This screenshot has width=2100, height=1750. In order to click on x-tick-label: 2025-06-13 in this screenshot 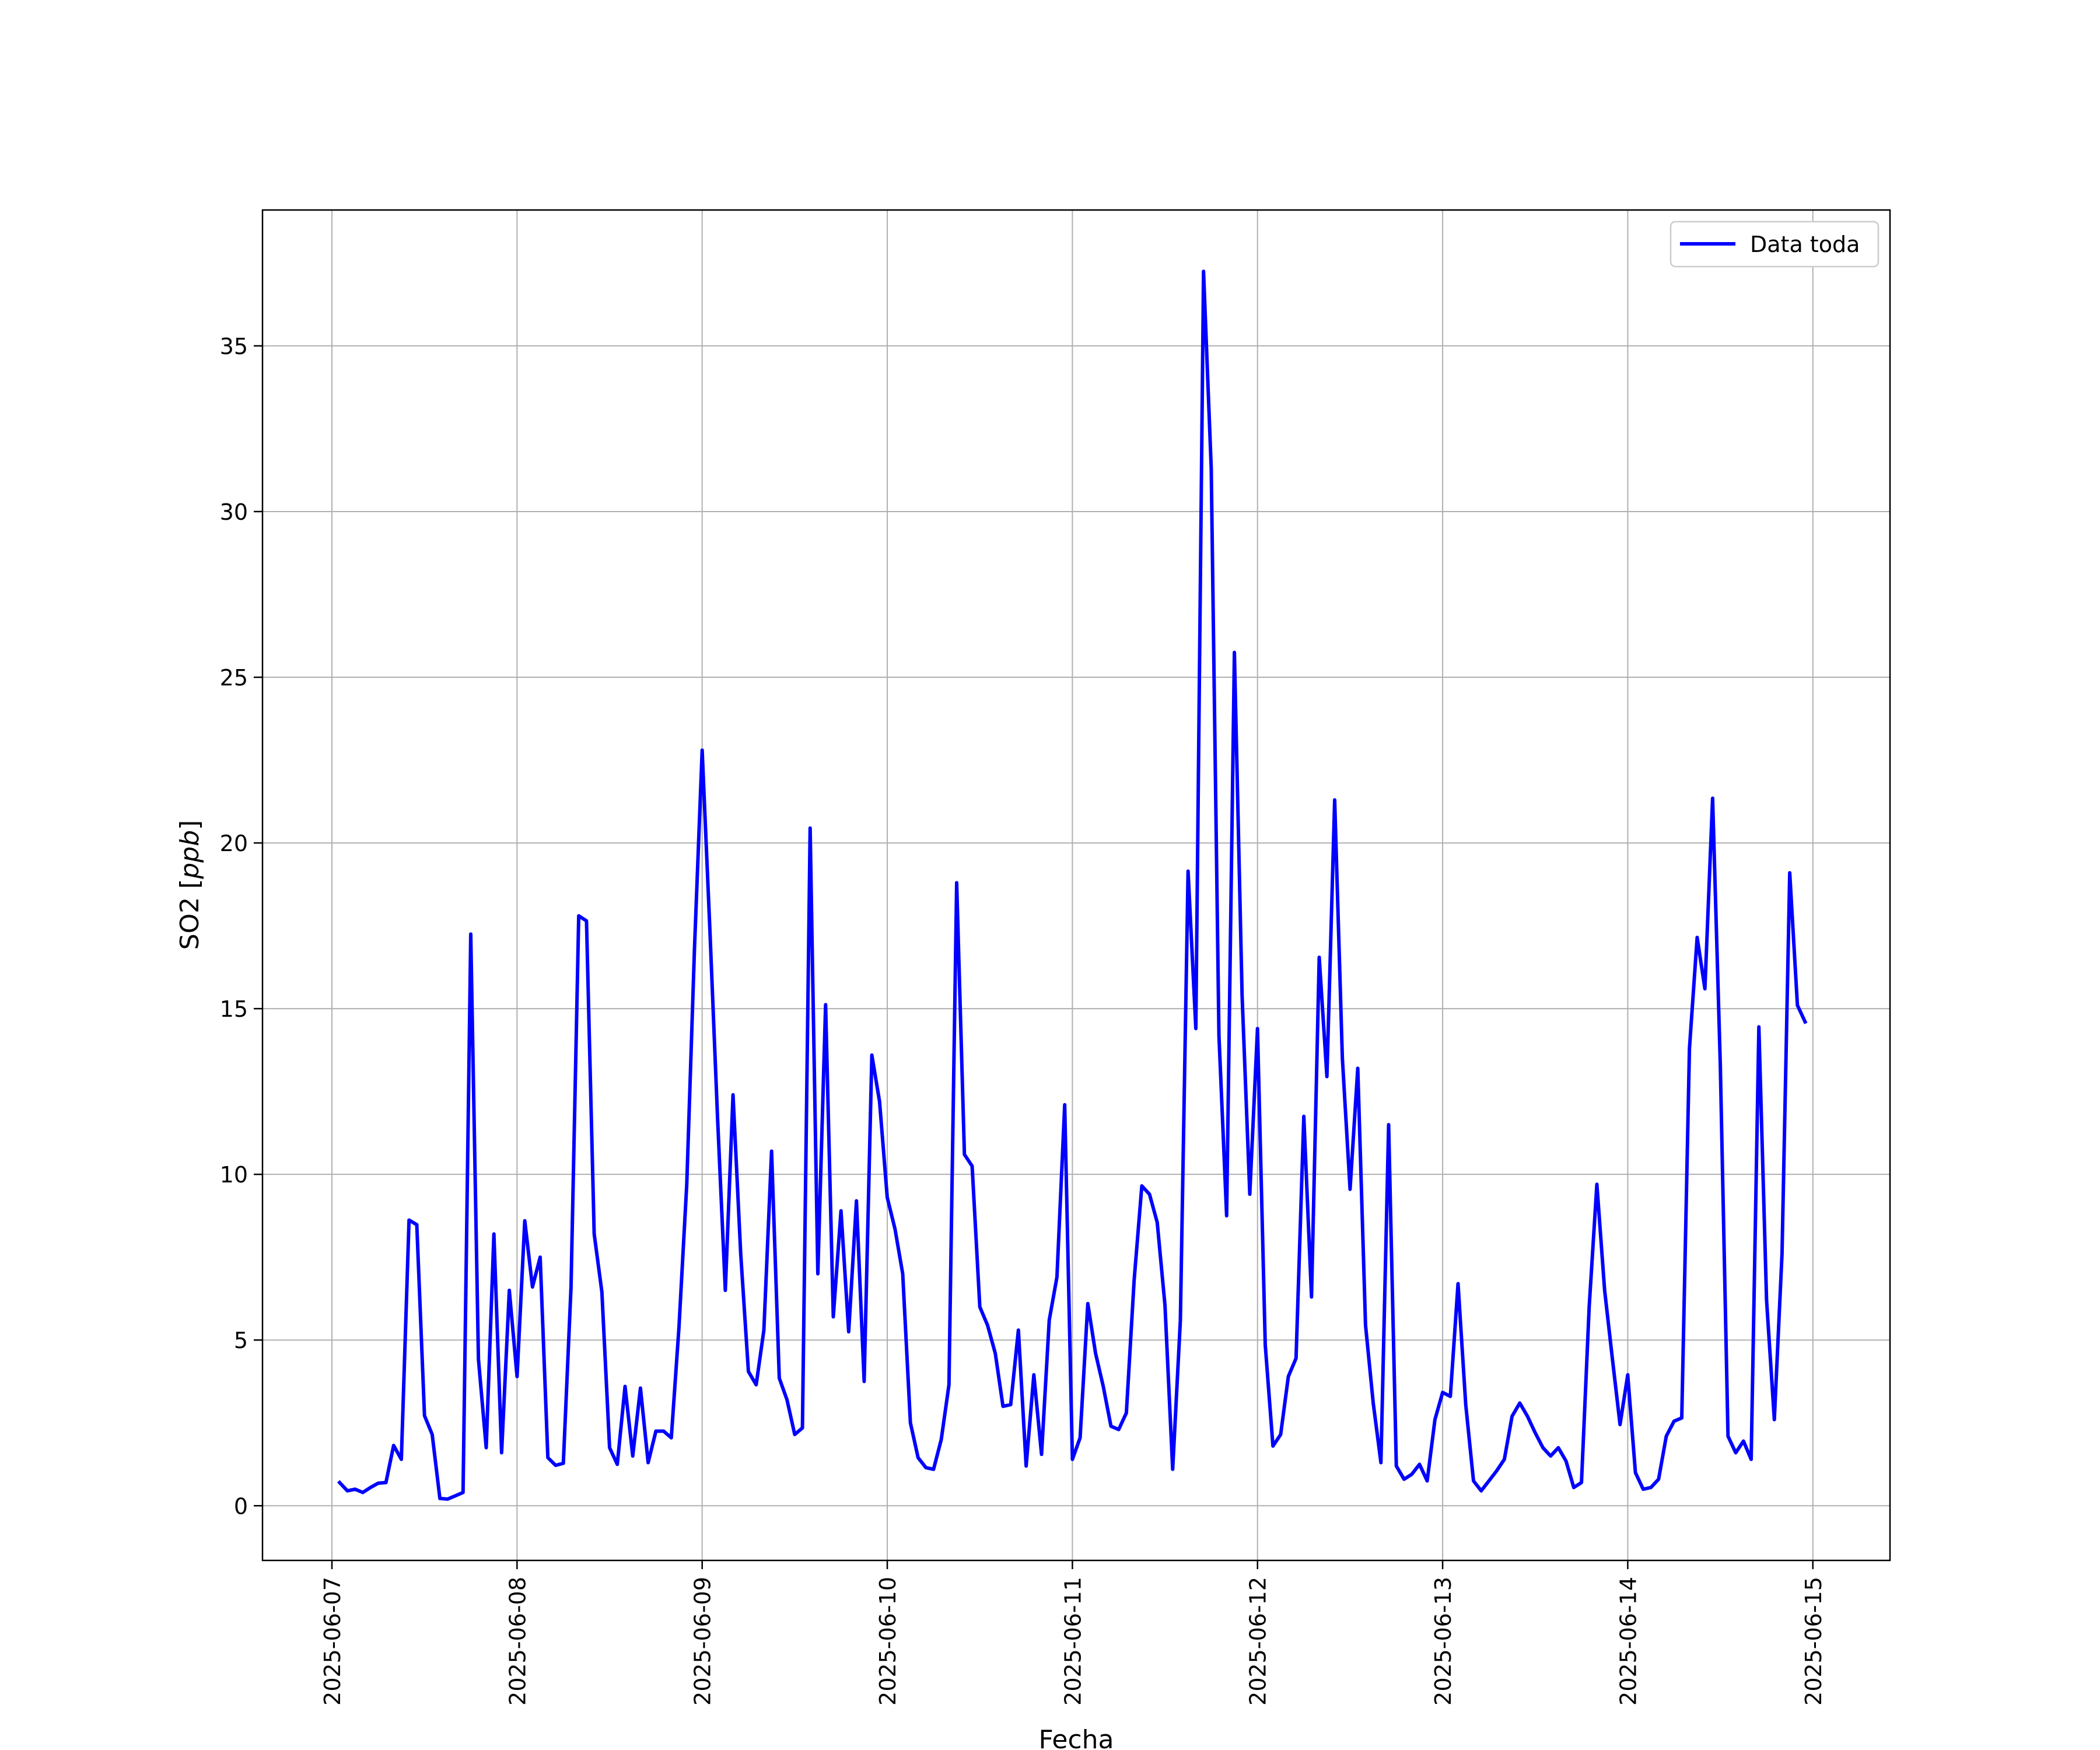, I will do `click(1443, 1641)`.